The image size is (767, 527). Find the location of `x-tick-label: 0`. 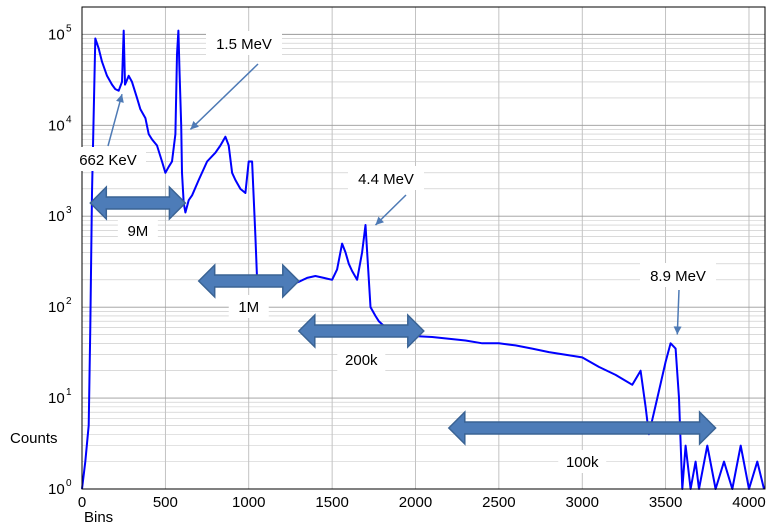

x-tick-label: 0 is located at coordinates (82, 502).